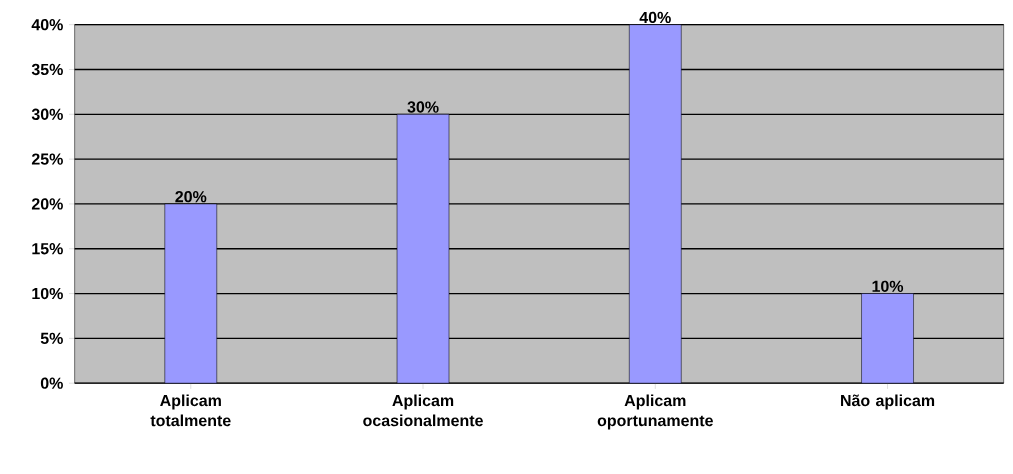 This screenshot has height=474, width=1013. Describe the element at coordinates (47, 114) in the screenshot. I see `y-tick-label: 30%` at that location.